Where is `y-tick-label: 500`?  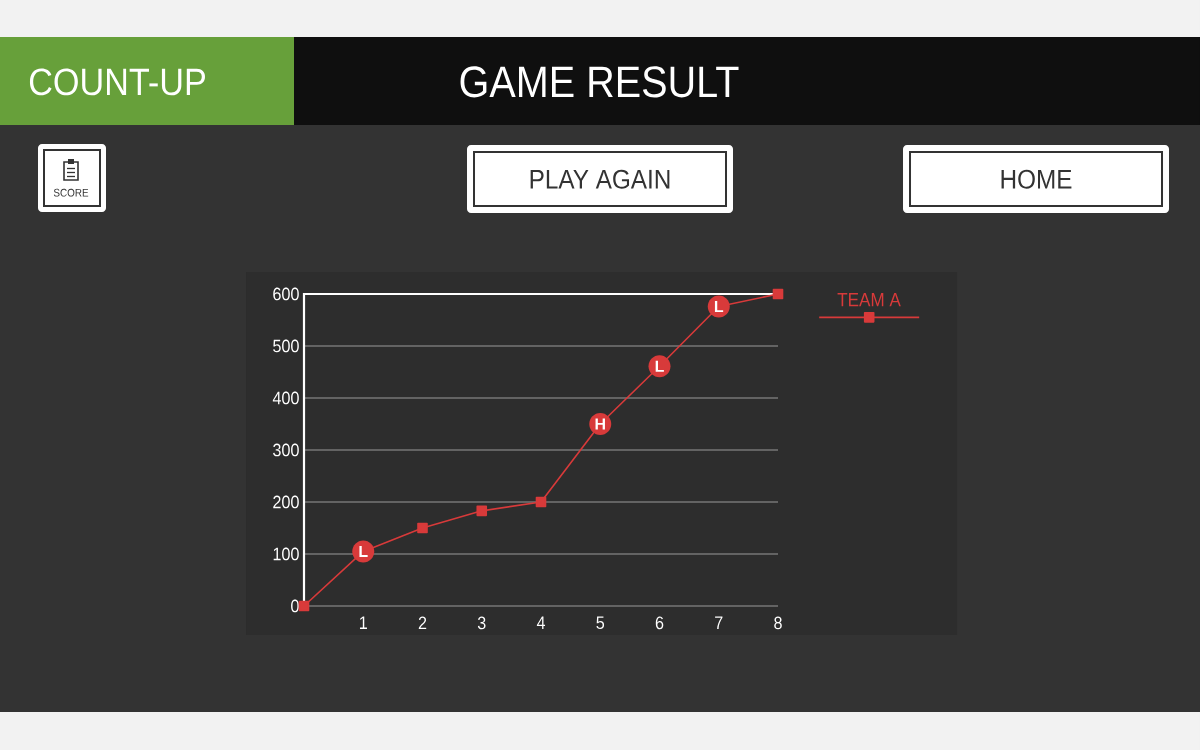
y-tick-label: 500 is located at coordinates (286, 346).